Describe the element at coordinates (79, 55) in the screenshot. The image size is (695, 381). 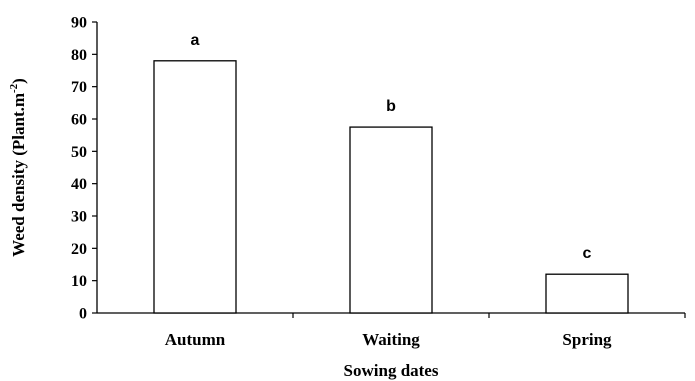
I see `y-tick-label: 80` at that location.